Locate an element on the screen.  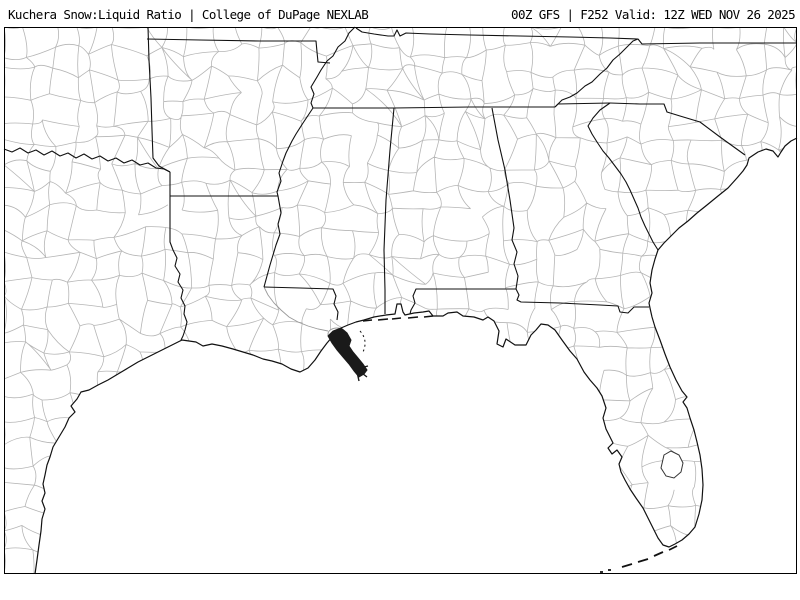
mississippi-delta is located at coordinates (348, 354).